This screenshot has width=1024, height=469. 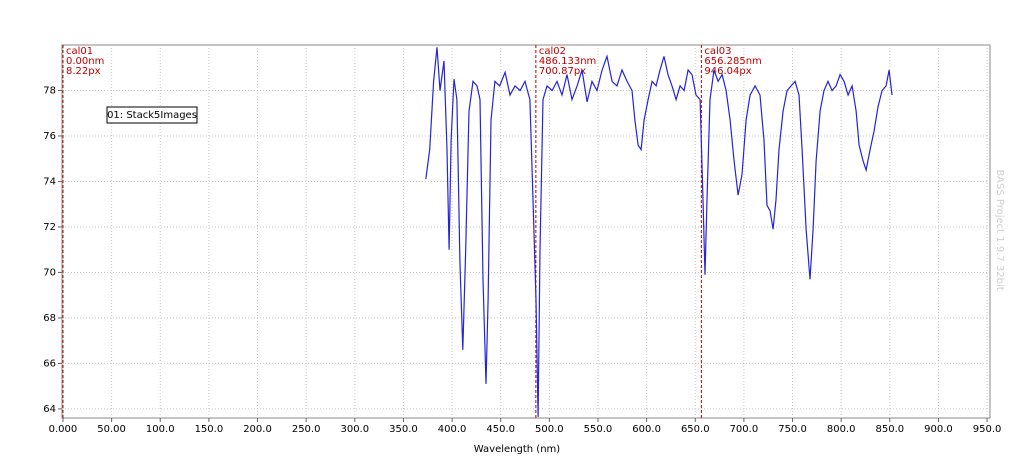 I want to click on calibration-label: cal02, so click(x=552, y=51).